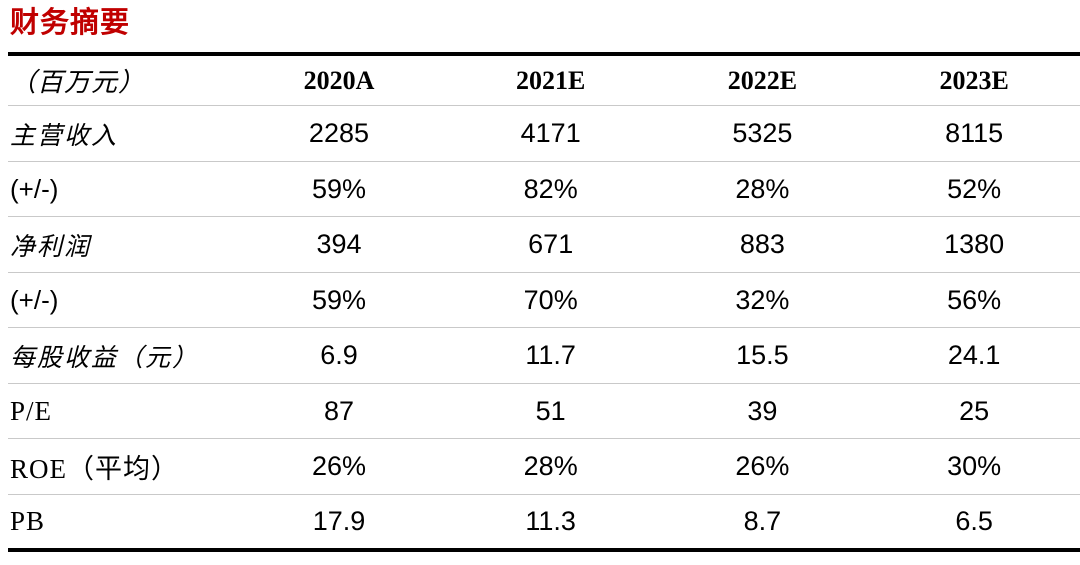 This screenshot has height=565, width=1080. Describe the element at coordinates (762, 355) in the screenshot. I see `cell-value: 15.5` at that location.